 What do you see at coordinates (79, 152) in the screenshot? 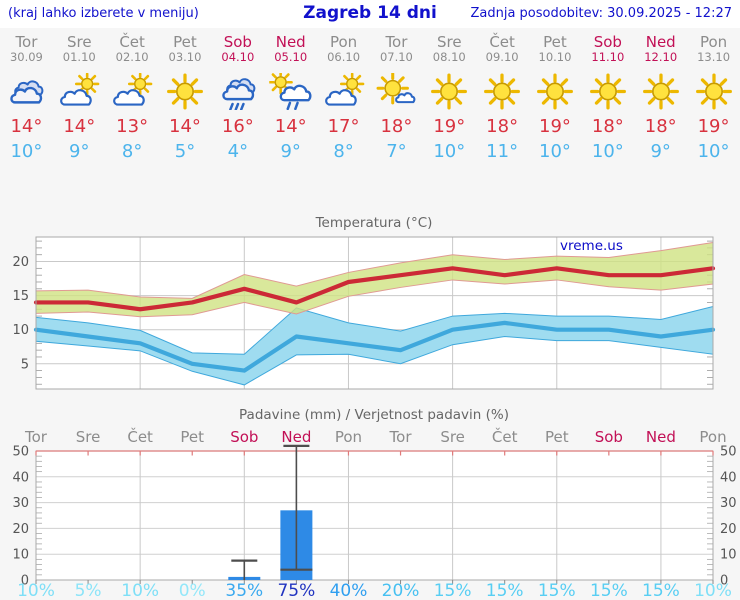
I see `min-temperature: 9°` at bounding box center [79, 152].